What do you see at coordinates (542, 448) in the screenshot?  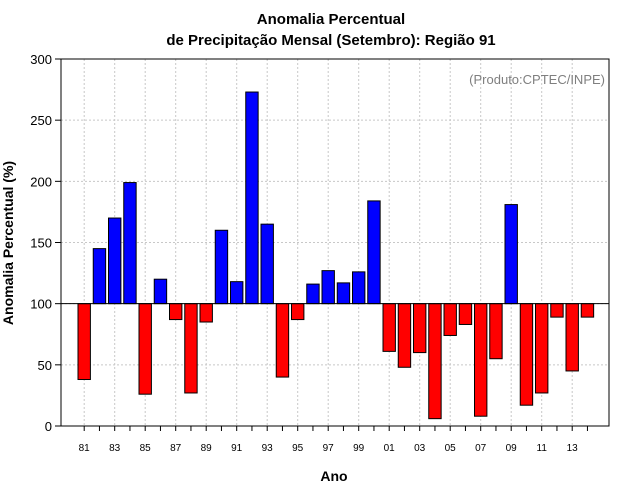 I see `x-tick-label: 11` at bounding box center [542, 448].